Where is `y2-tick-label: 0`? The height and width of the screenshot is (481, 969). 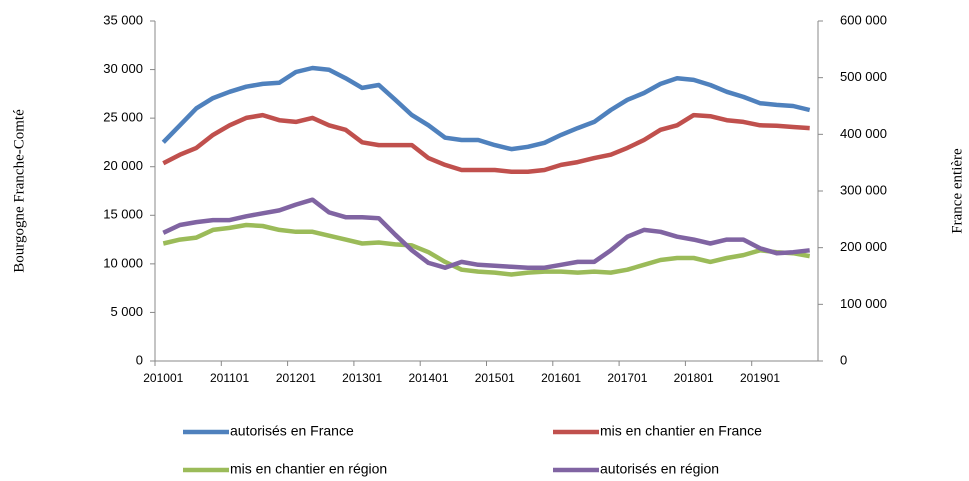
y2-tick-label: 0 is located at coordinates (843, 359).